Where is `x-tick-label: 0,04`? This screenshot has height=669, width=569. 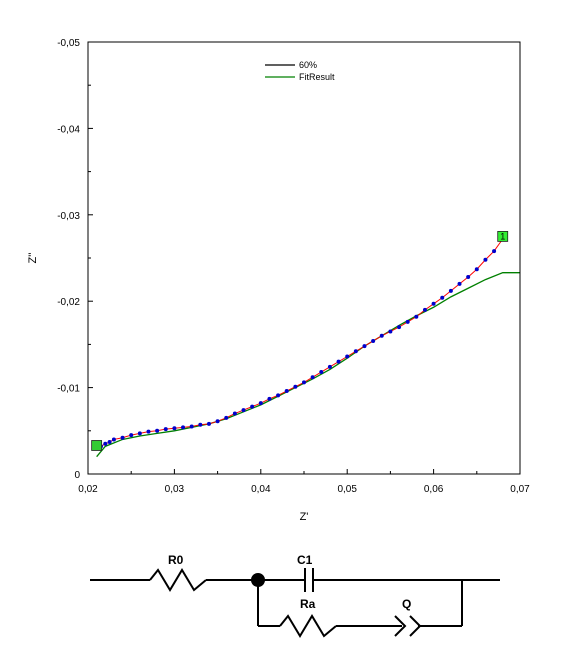
x-tick-label: 0,04 is located at coordinates (261, 489).